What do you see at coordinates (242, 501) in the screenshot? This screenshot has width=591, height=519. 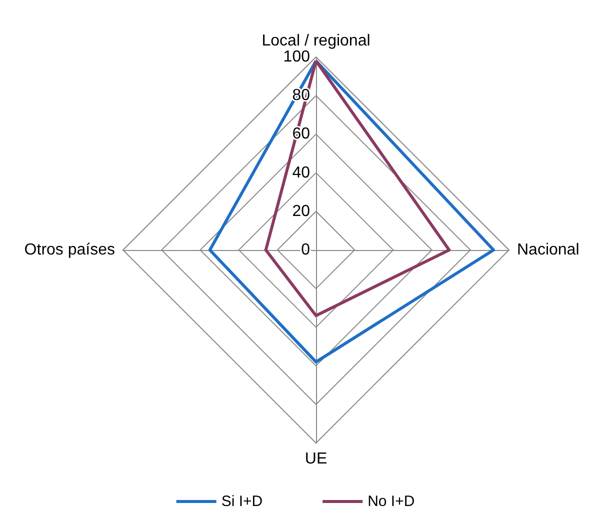 I see `legend-label: Si I+D` at bounding box center [242, 501].